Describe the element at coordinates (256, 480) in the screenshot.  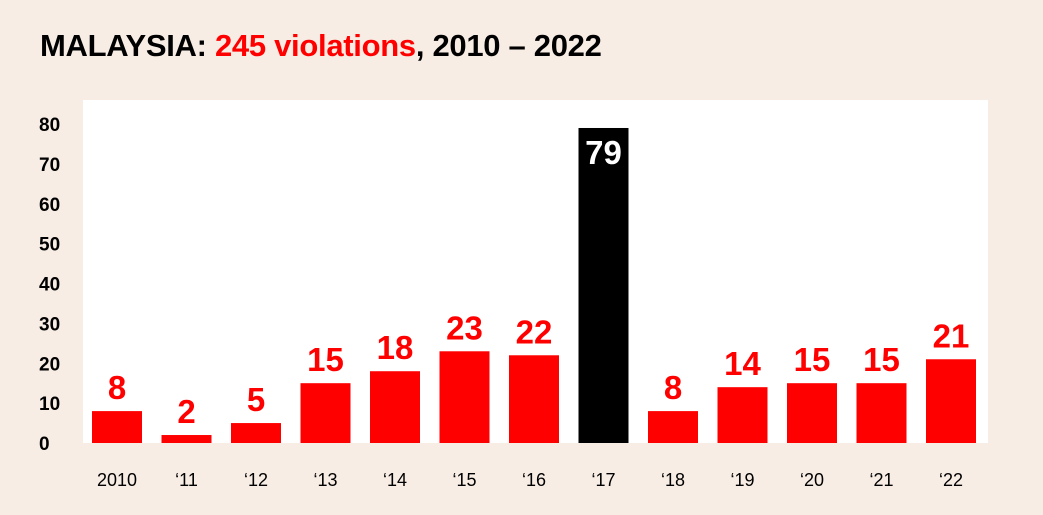
I see `x-tick-label: ‘12` at that location.